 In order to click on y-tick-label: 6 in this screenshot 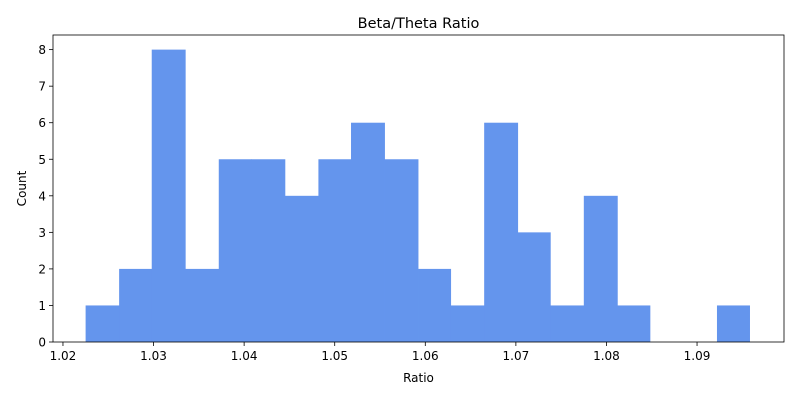, I will do `click(42, 123)`.